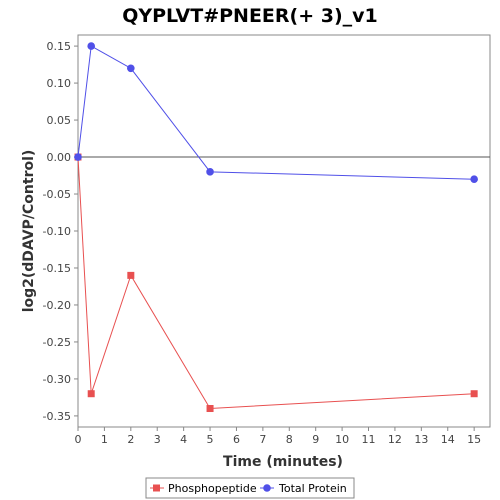 The width and height of the screenshot is (500, 500). I want to click on y-tick-label: -0.30, so click(57, 379).